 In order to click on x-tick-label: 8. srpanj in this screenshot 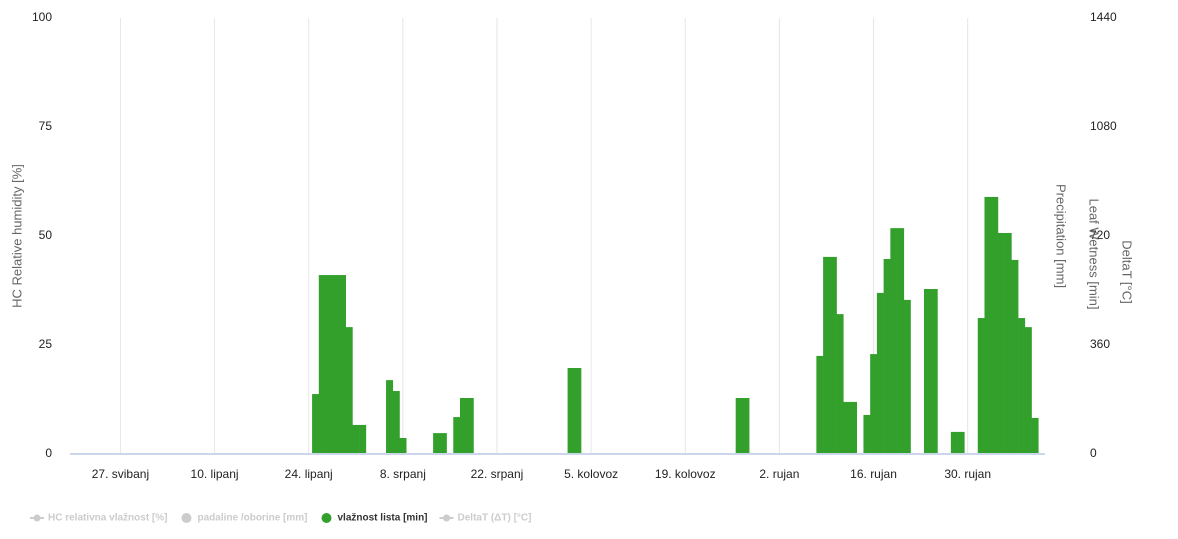, I will do `click(403, 474)`.